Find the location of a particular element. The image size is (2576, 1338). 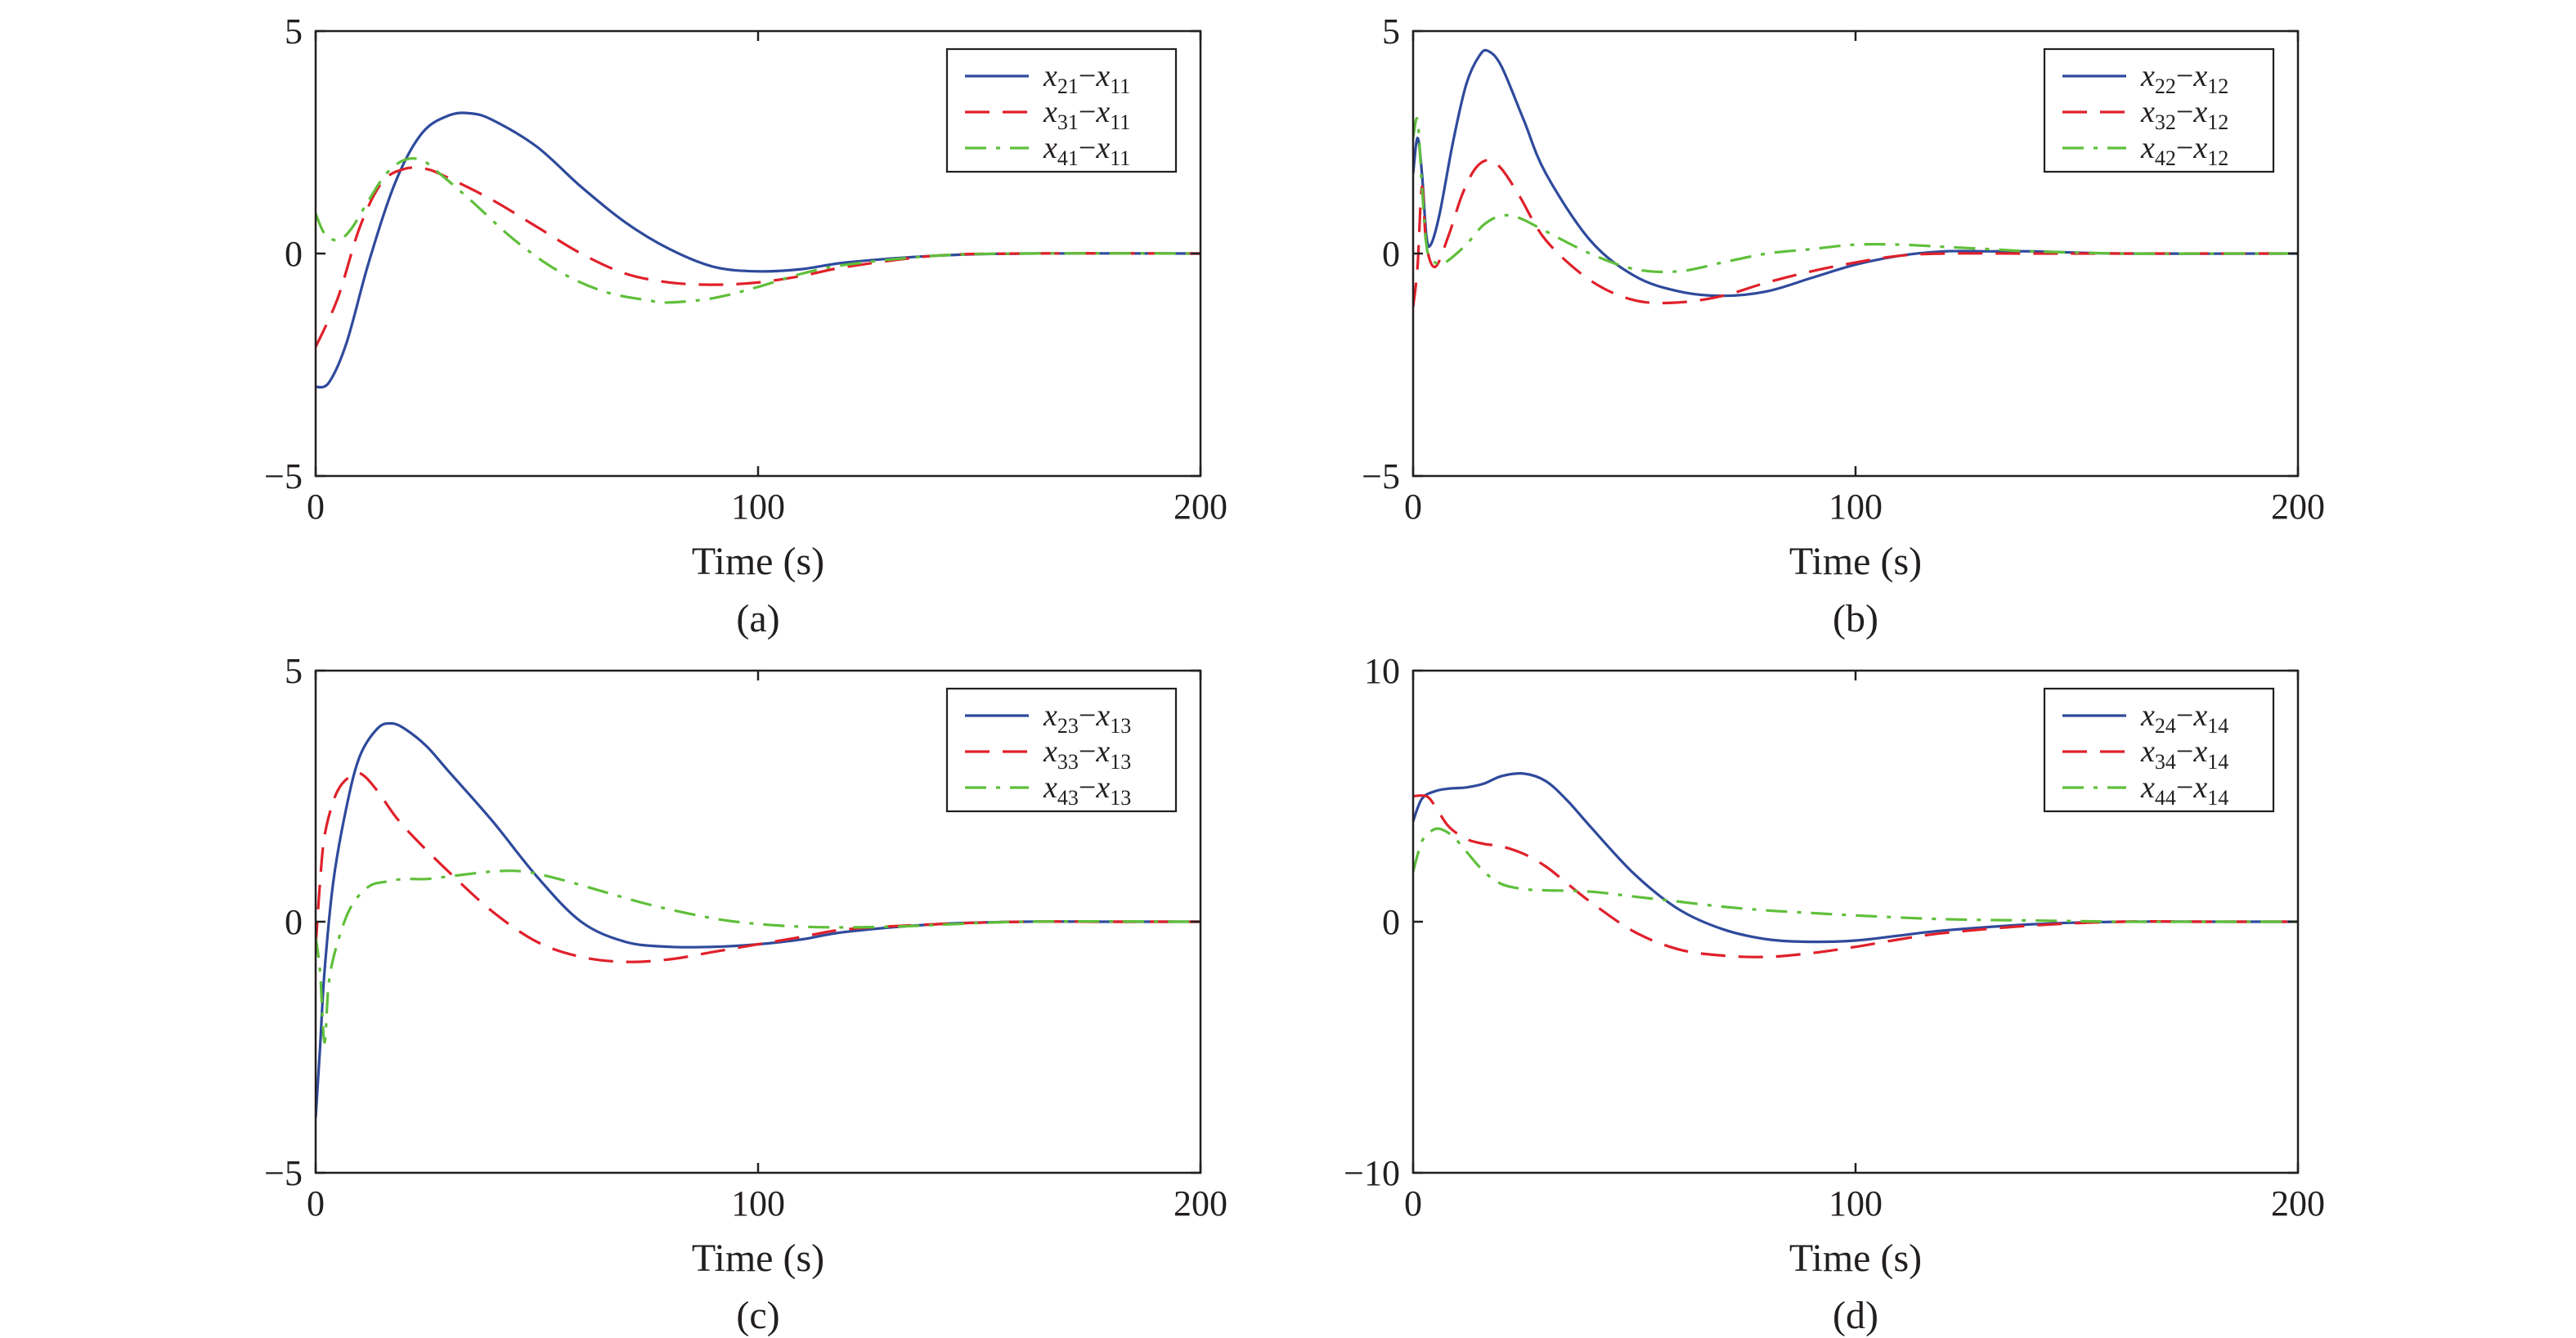

legend-sub: 24 is located at coordinates (2166, 726).